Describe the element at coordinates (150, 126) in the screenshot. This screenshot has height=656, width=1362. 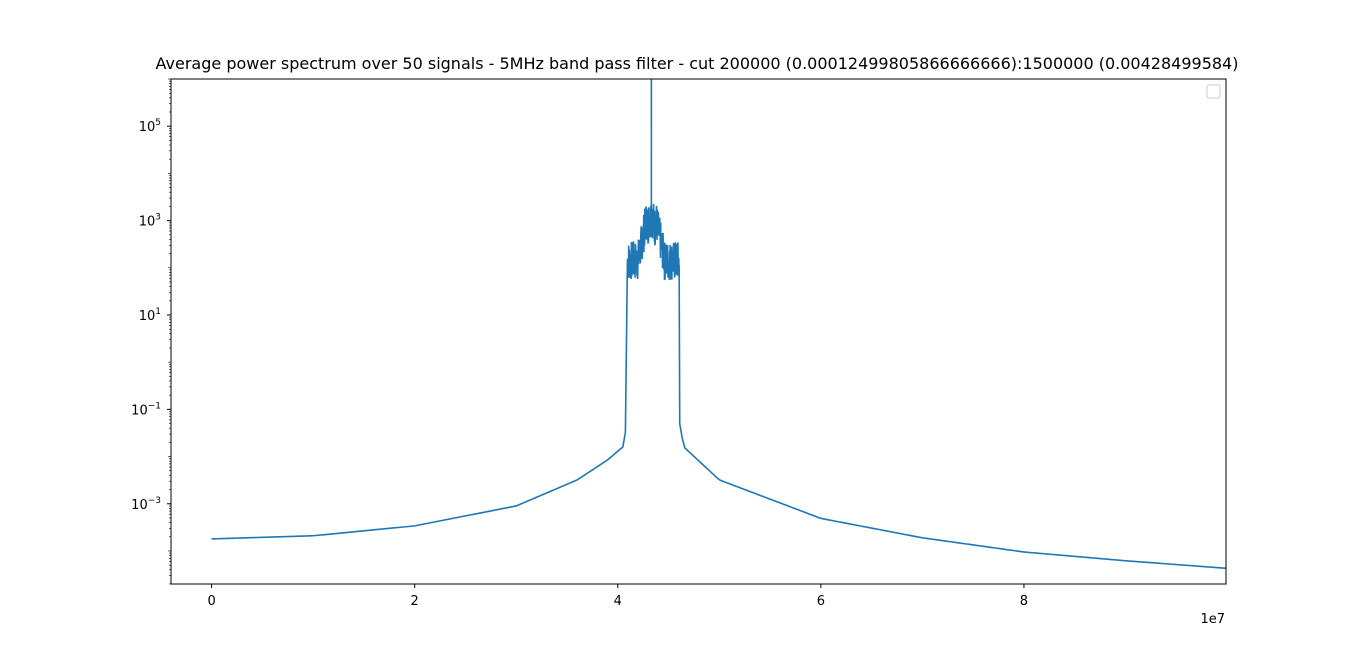
I see `y-tick-label: 10⁵` at that location.